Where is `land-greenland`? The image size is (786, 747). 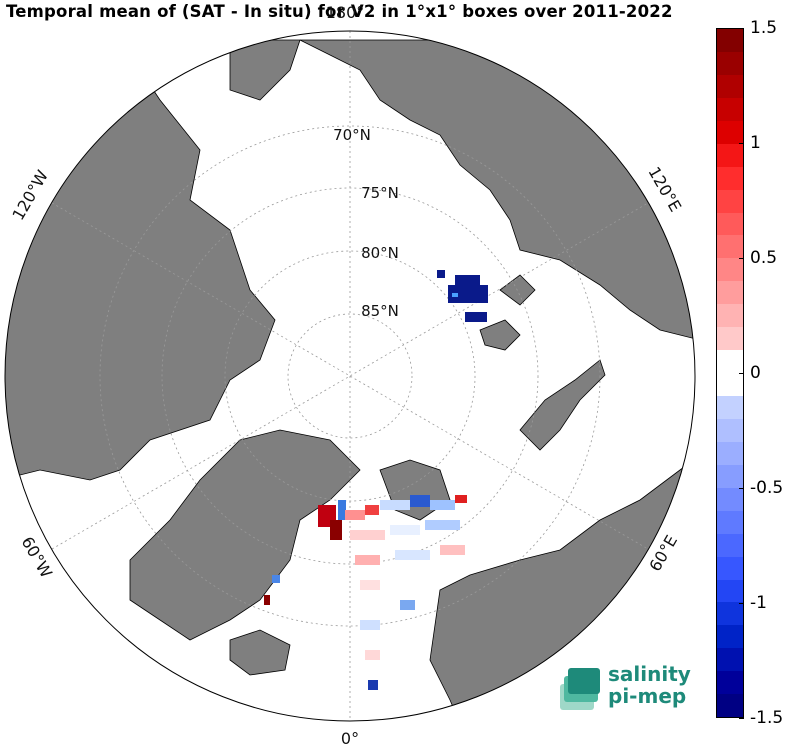 land-greenland is located at coordinates (245, 535).